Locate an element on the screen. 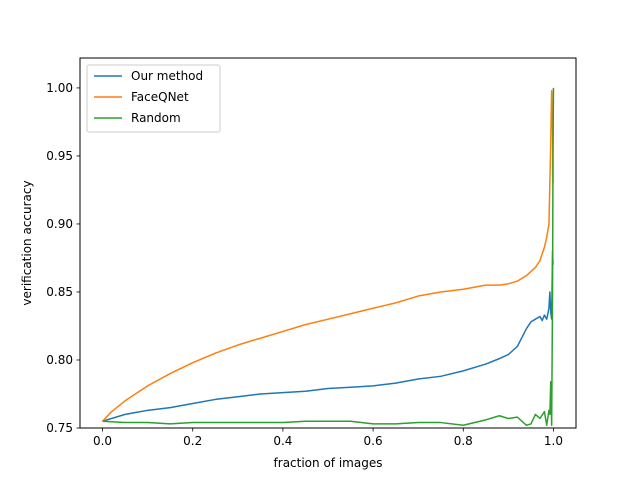 This screenshot has height=480, width=640. x-axis: 0.0 0.2 0.4 0.6 0.8 1.0 is located at coordinates (328, 438).